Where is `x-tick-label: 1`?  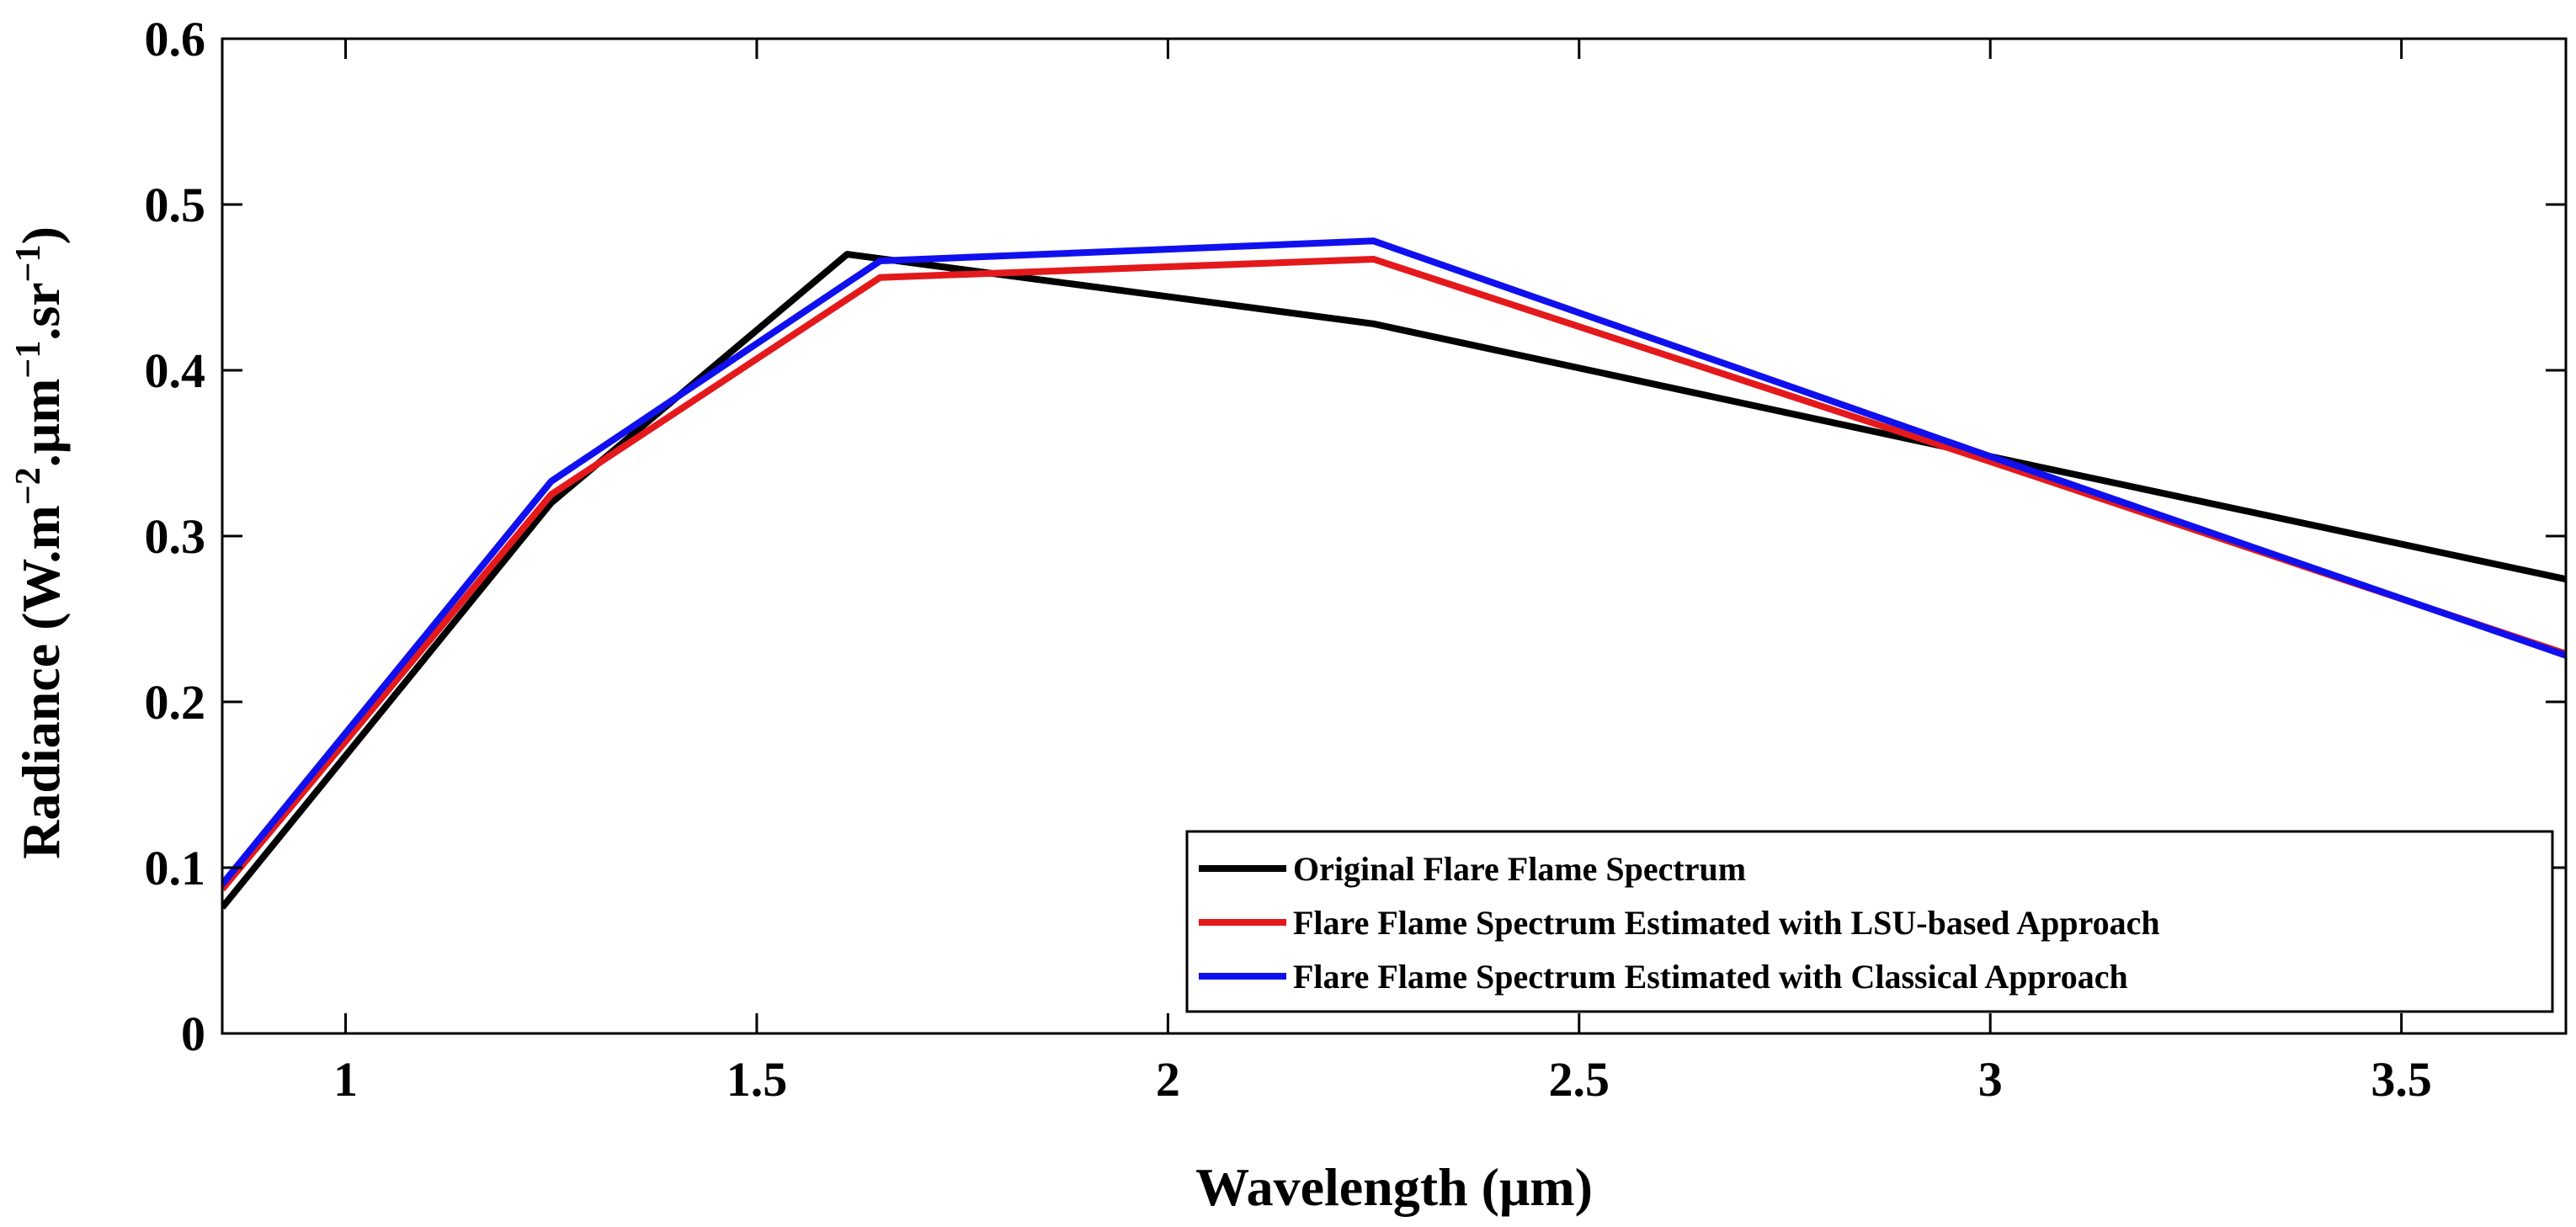 x-tick-label: 1 is located at coordinates (345, 1079).